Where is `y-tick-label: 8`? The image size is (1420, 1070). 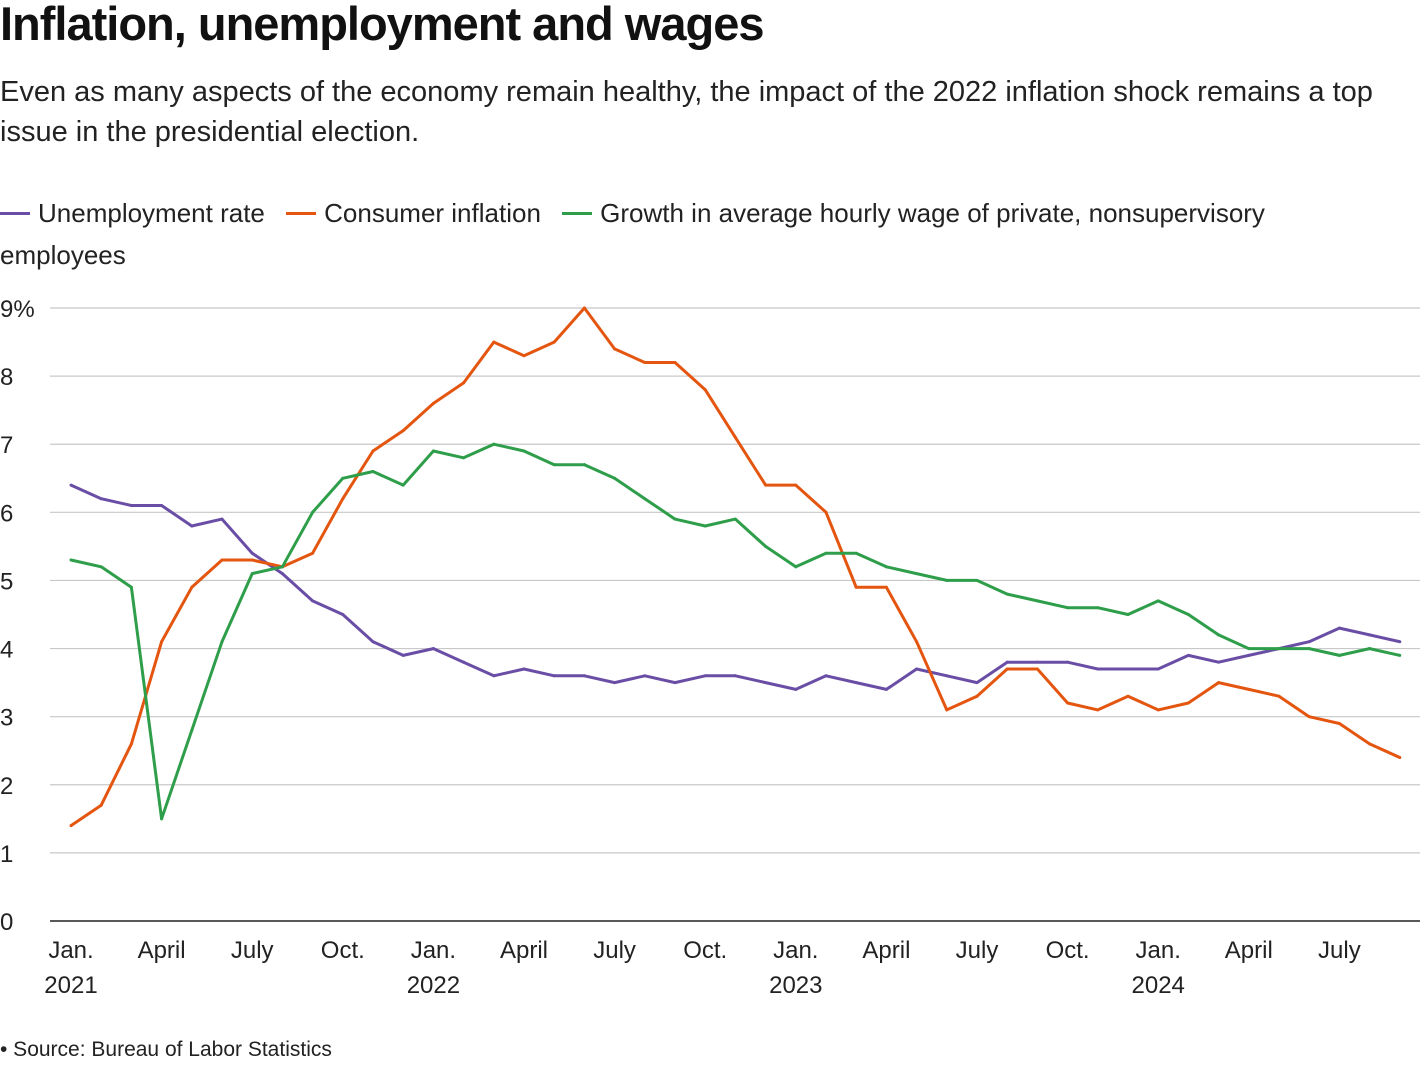
y-tick-label: 8 is located at coordinates (6, 377).